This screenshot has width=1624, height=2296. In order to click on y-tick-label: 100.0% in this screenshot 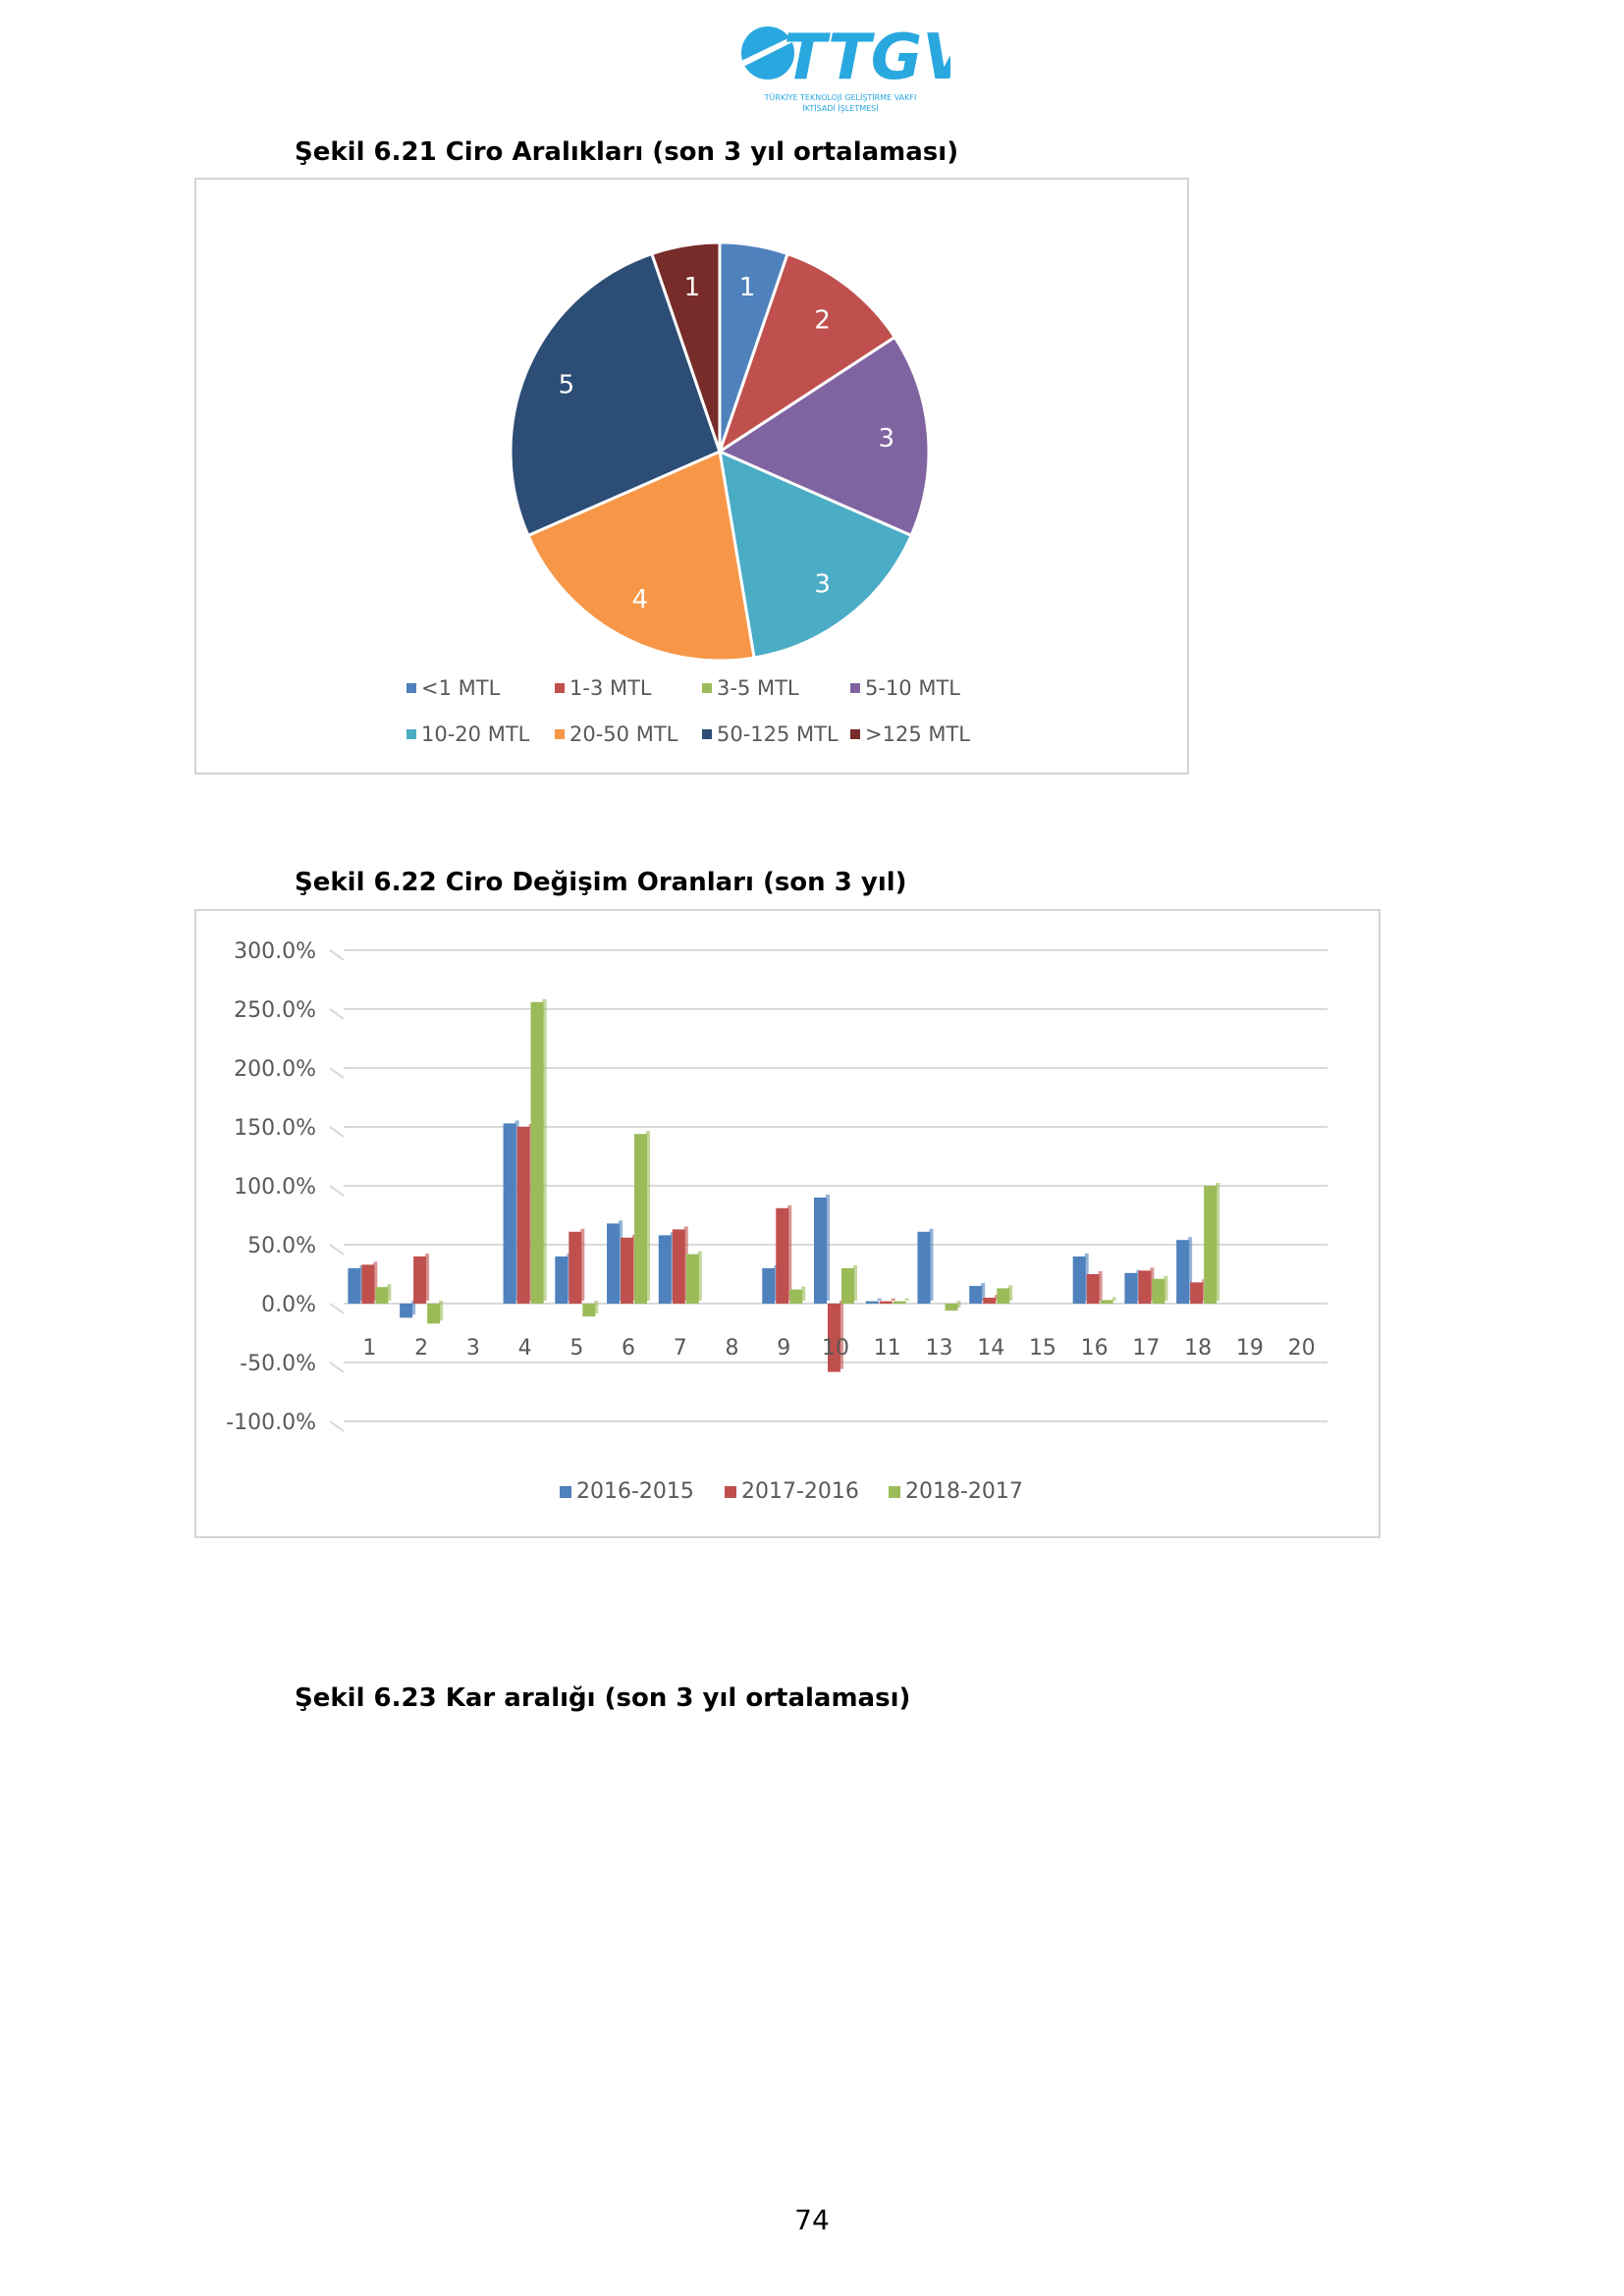, I will do `click(275, 1187)`.